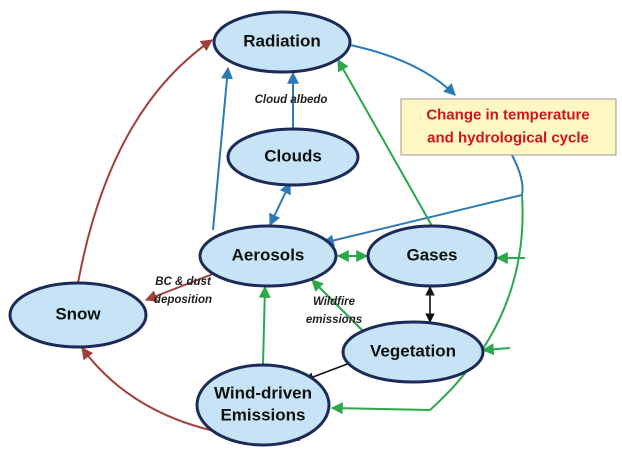 The height and width of the screenshot is (452, 622). What do you see at coordinates (334, 320) in the screenshot?
I see `edge-label: emissions` at bounding box center [334, 320].